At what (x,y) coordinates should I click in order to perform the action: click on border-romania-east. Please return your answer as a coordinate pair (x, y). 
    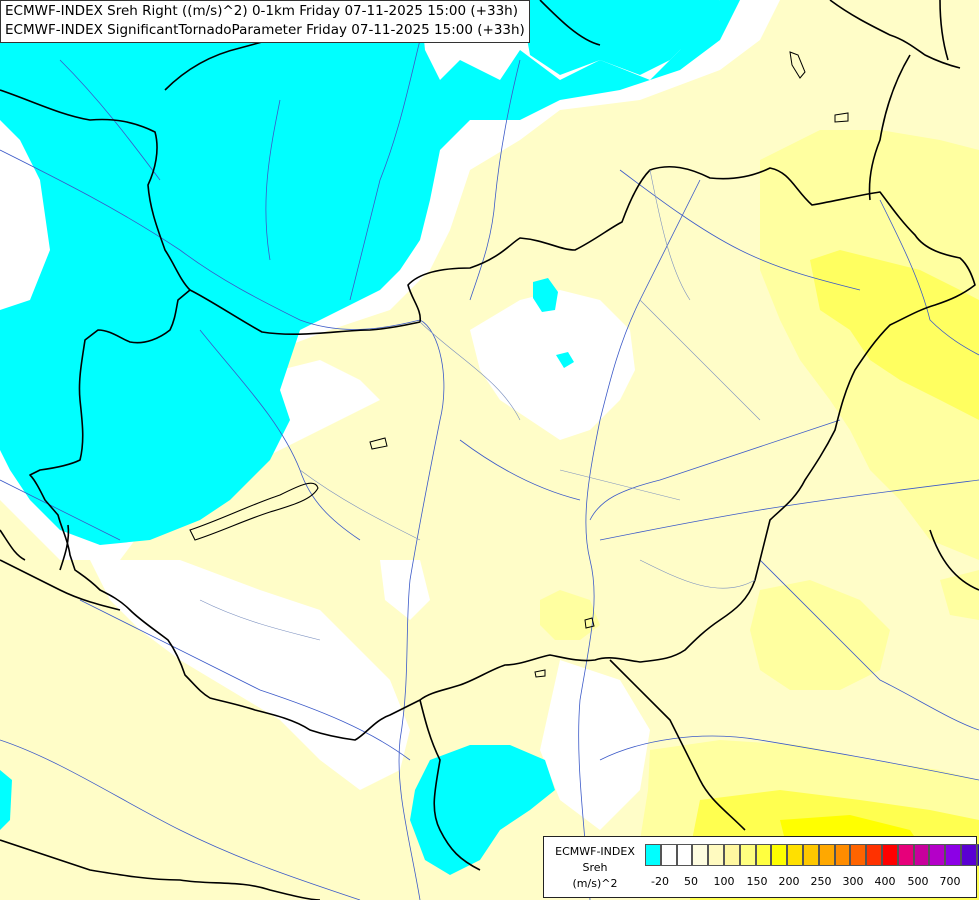
    Looking at the image, I should click on (954, 560).